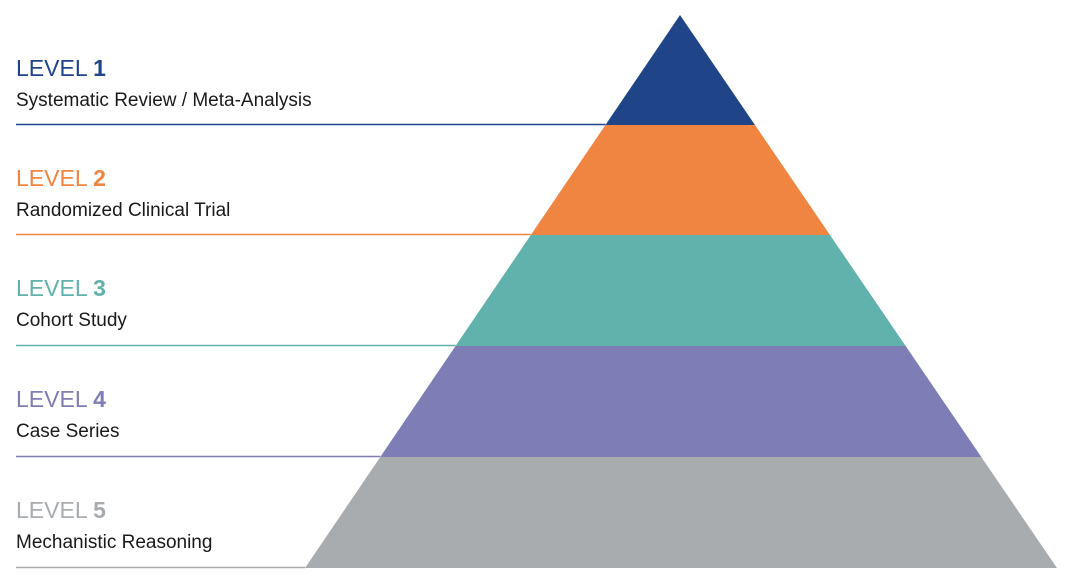  I want to click on level-description: Case Series, so click(68, 431).